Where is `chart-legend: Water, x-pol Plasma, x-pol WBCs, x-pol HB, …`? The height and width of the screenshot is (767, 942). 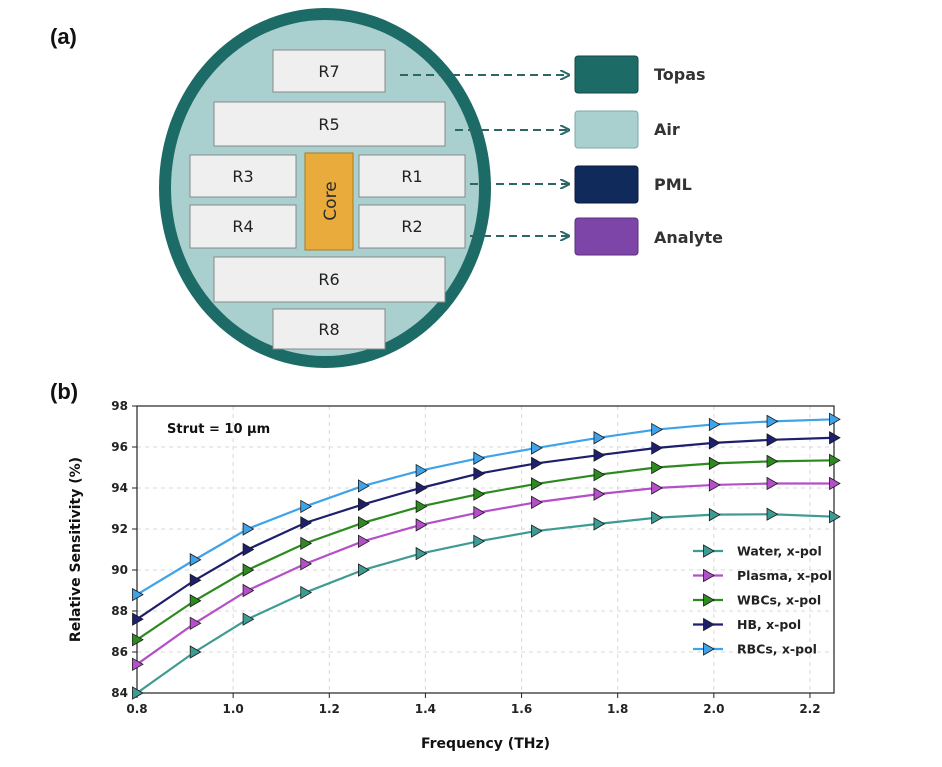 chart-legend: Water, x-pol Plasma, x-pol WBCs, x-pol HB, … is located at coordinates (762, 600).